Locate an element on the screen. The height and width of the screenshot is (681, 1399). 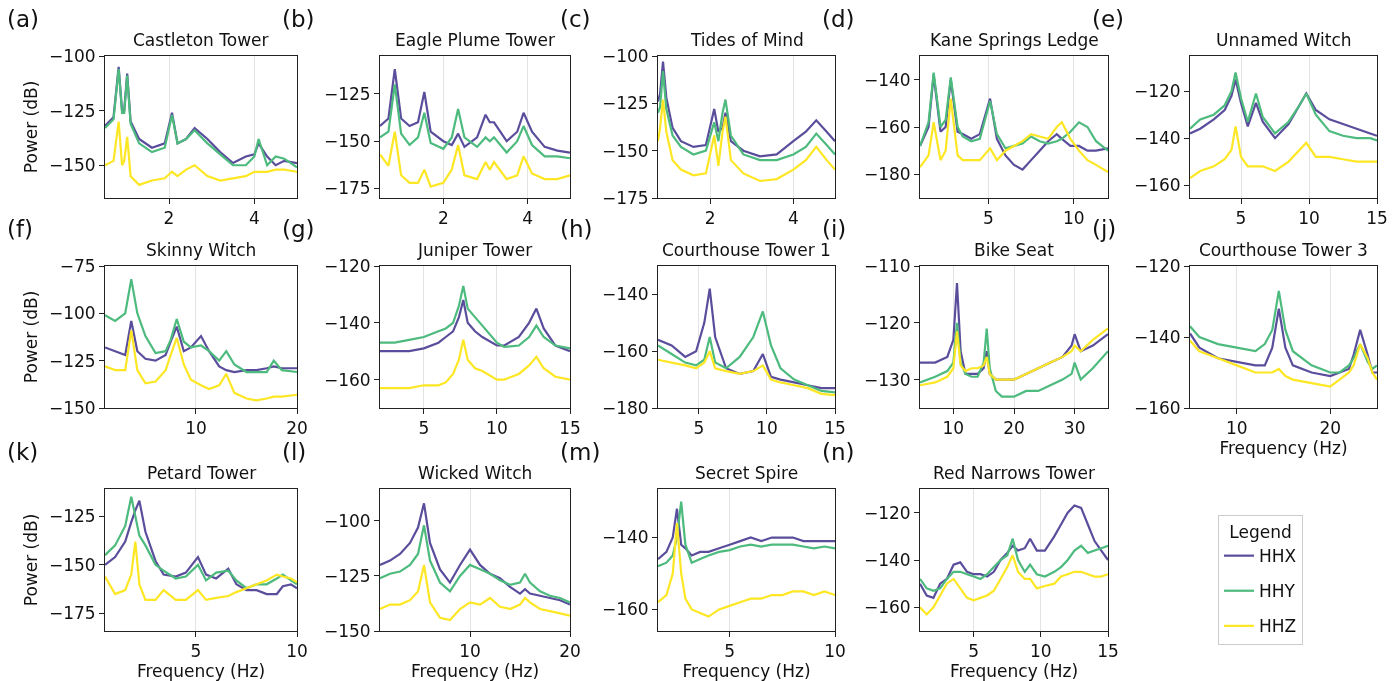
chart-title: Skinny Witch is located at coordinates (201, 250).